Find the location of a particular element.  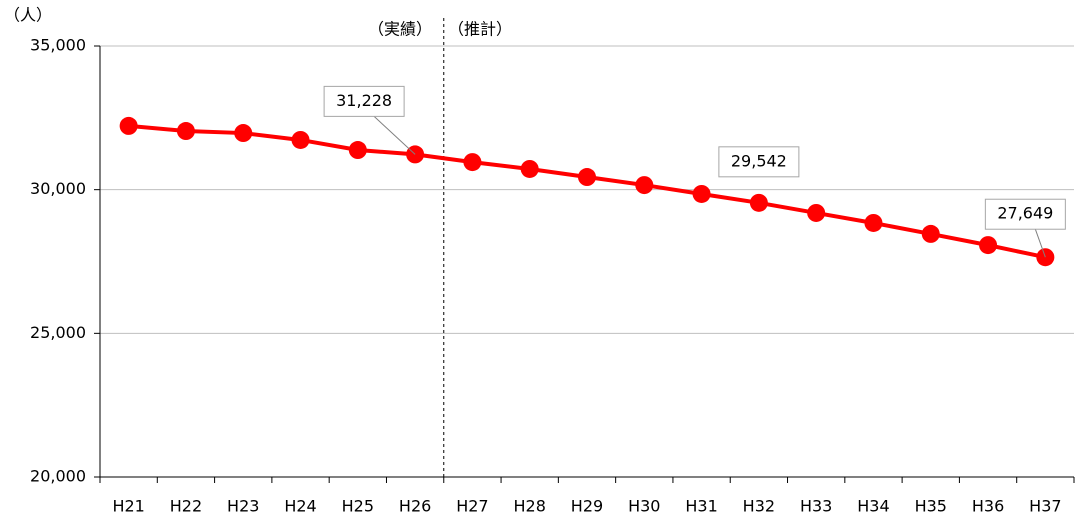

y-tick-label: 25,000 is located at coordinates (58, 332).